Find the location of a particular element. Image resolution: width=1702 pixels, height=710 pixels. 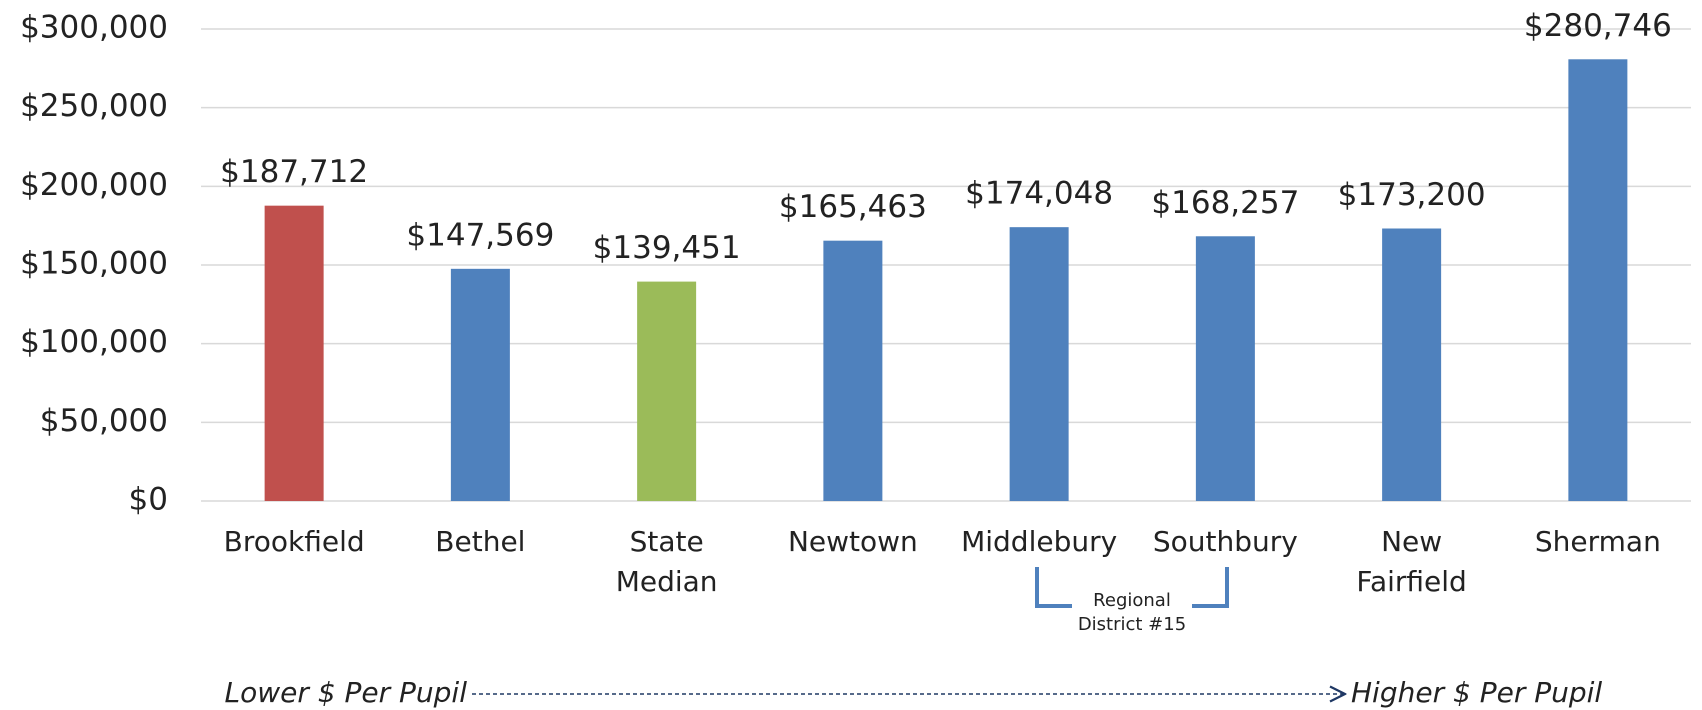

y-tick-label: $100,000 is located at coordinates (94, 342).